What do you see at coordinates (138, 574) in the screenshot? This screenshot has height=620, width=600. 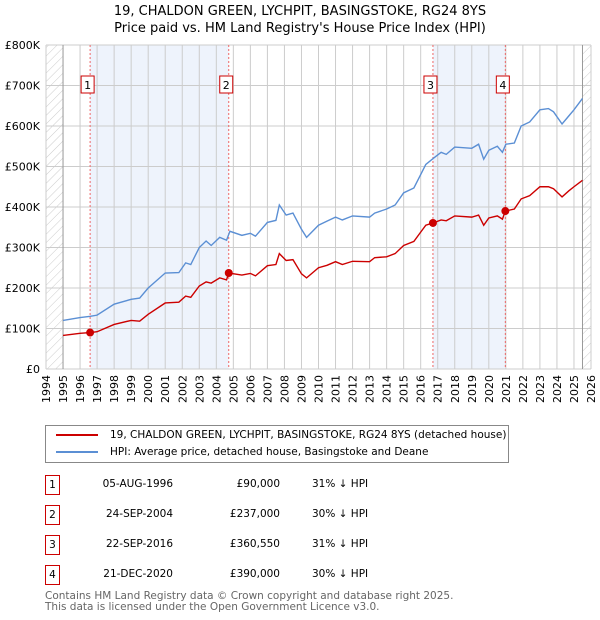 I see `sale-date: 21-DEC-2020` at bounding box center [138, 574].